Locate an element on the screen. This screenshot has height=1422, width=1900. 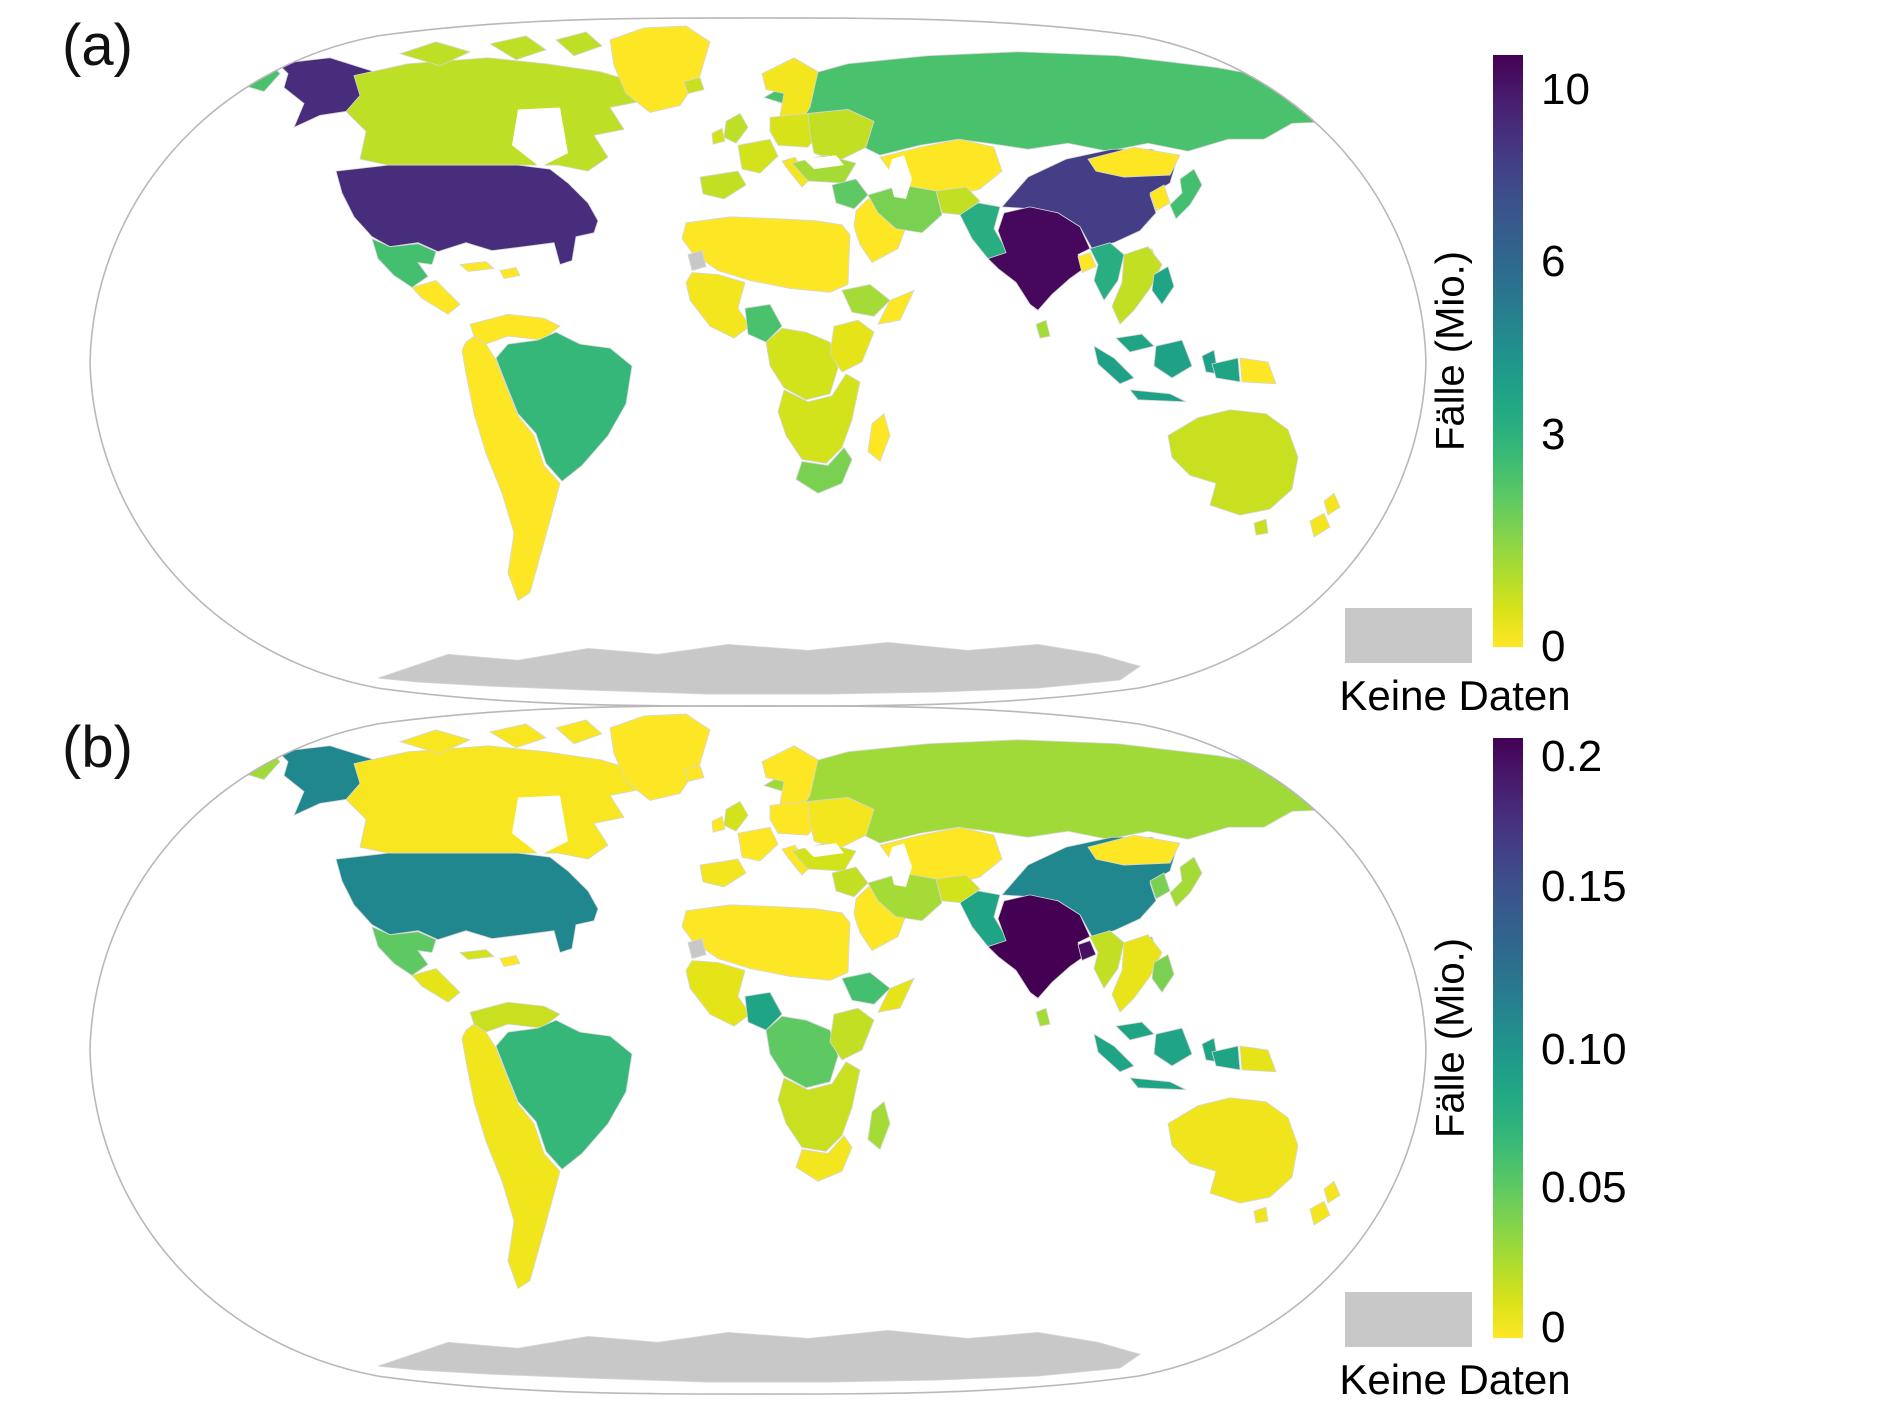
country-india is located at coordinates (1039, 258).